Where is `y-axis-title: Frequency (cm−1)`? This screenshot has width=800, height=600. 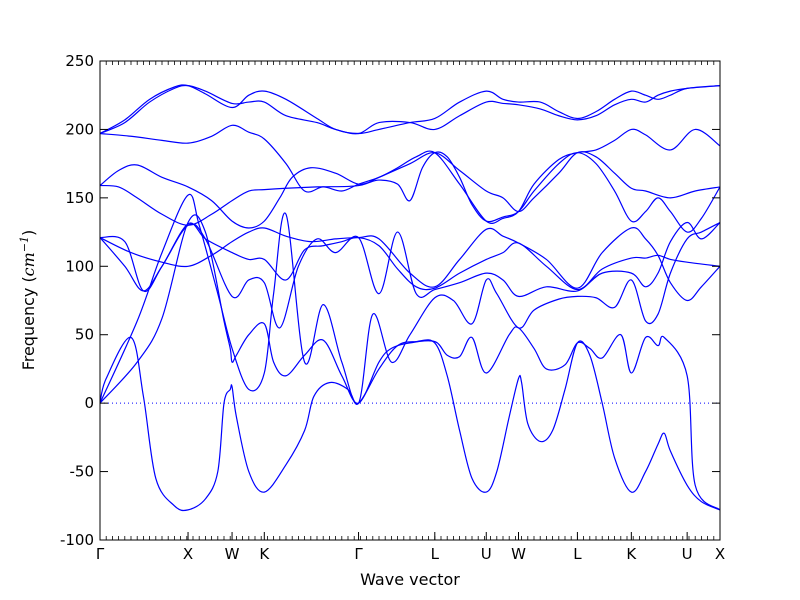
y-axis-title: Frequency (cm−1) is located at coordinates (28, 300).